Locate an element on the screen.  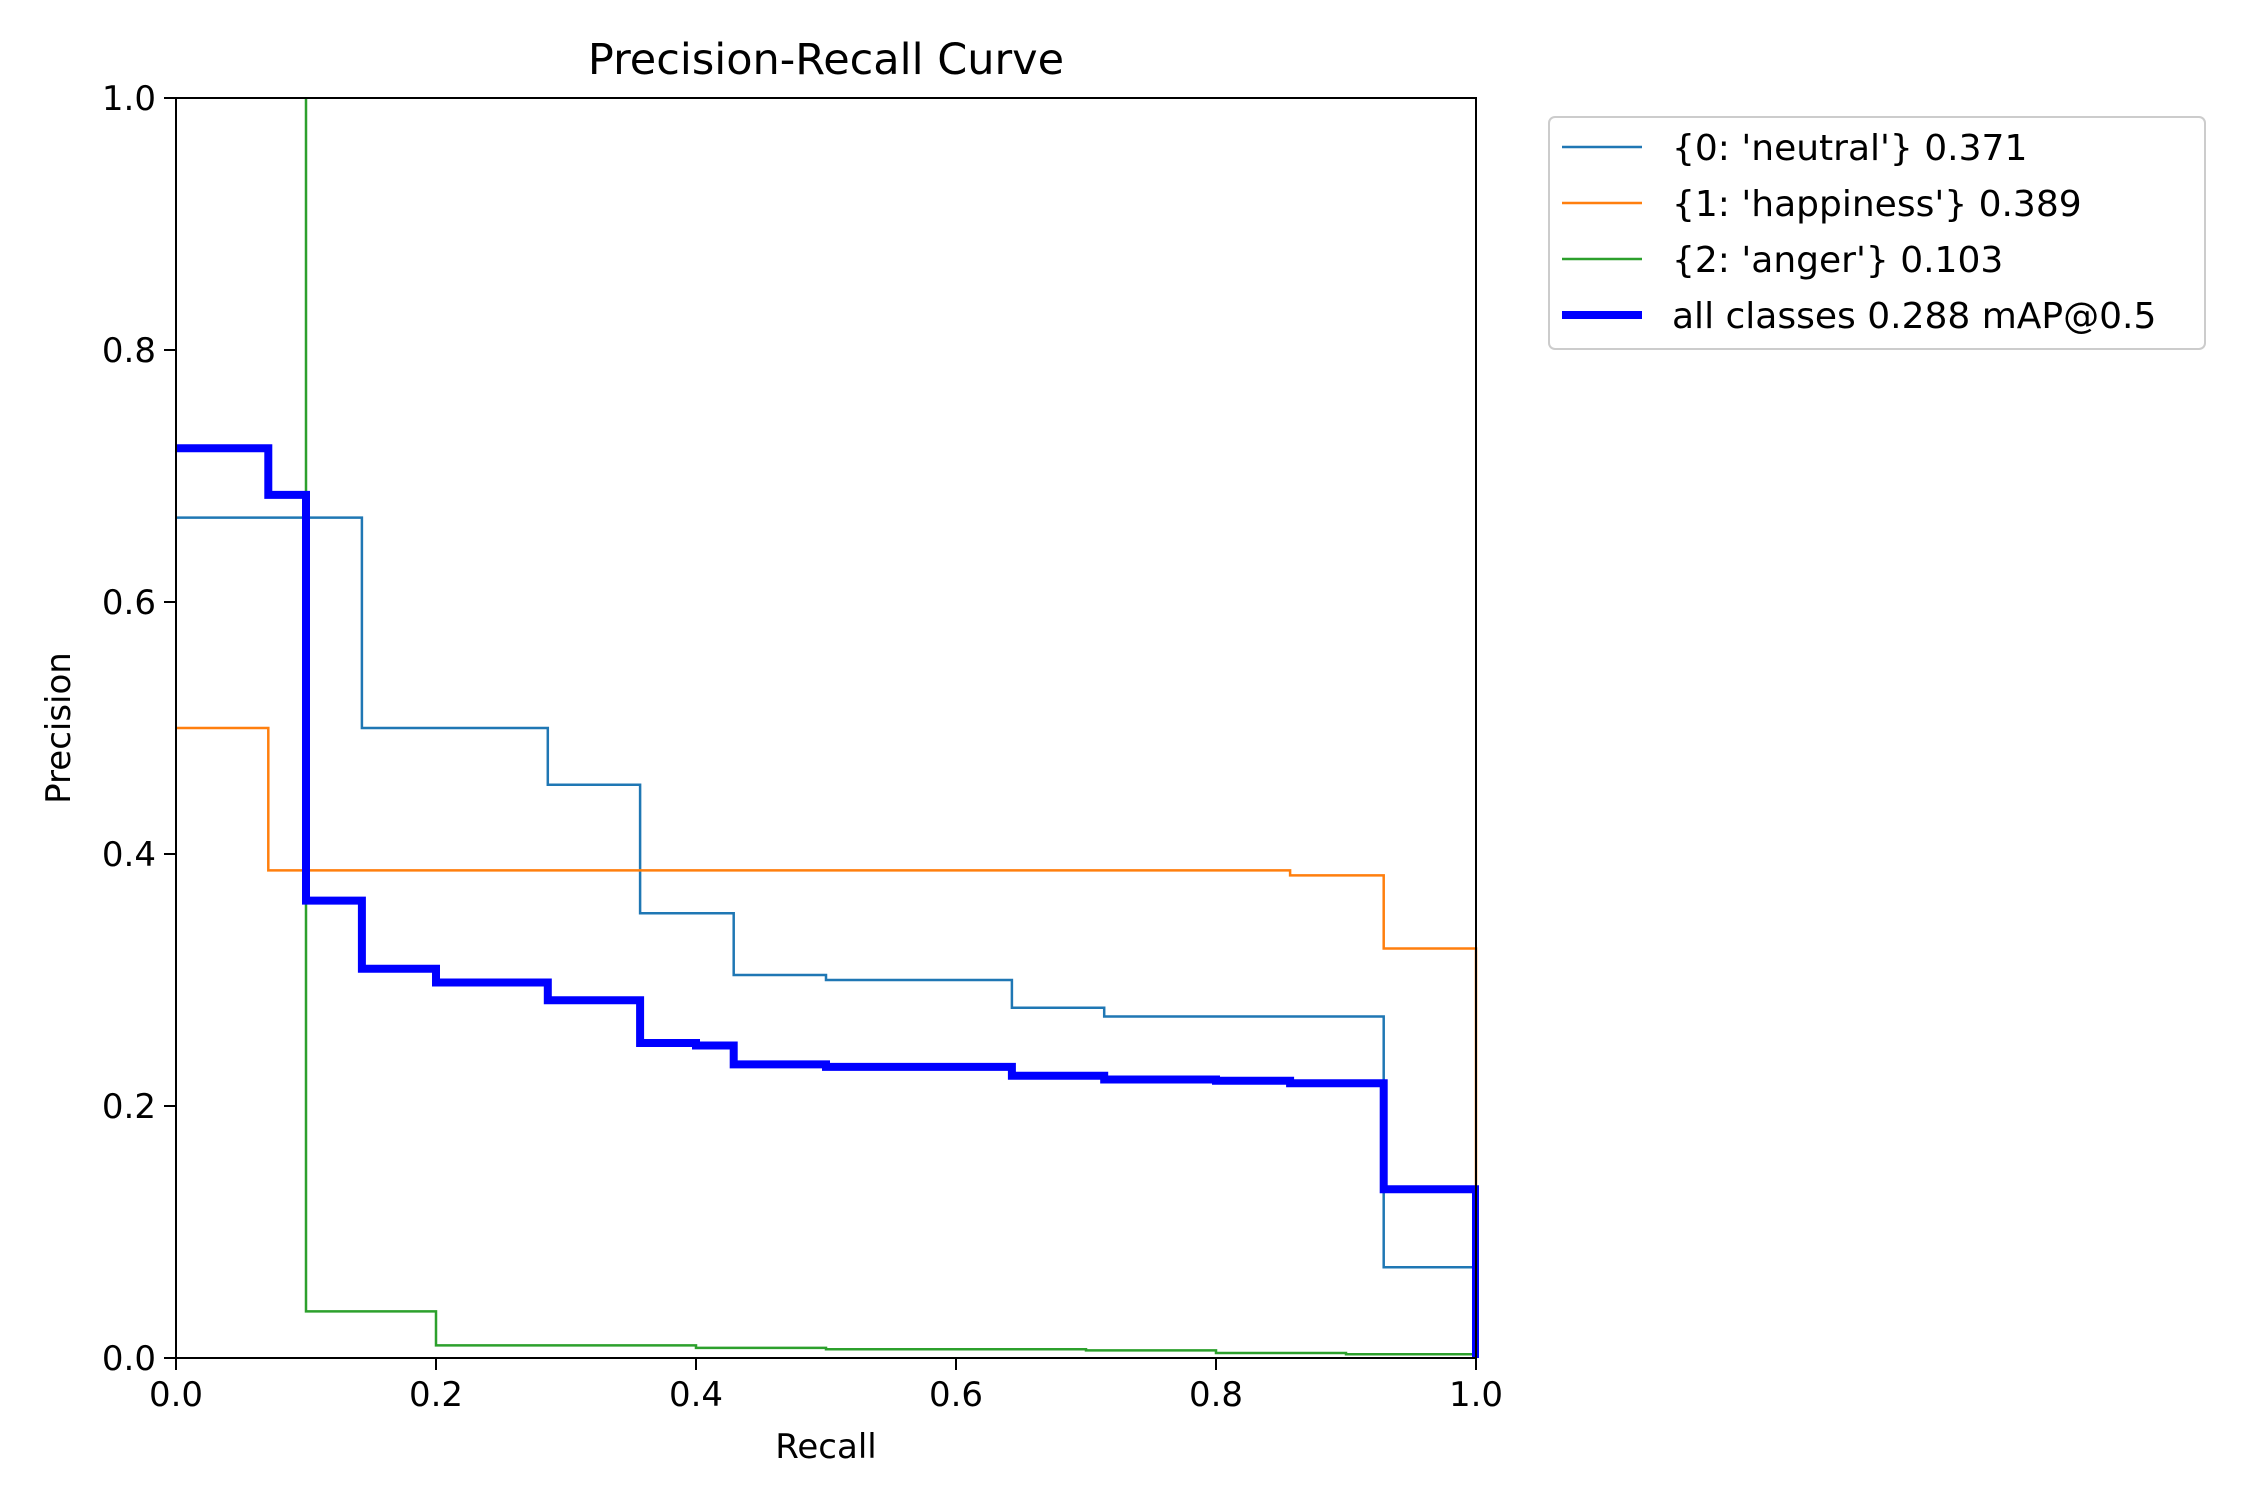
y-tick-label: 0.8 is located at coordinates (129, 351).